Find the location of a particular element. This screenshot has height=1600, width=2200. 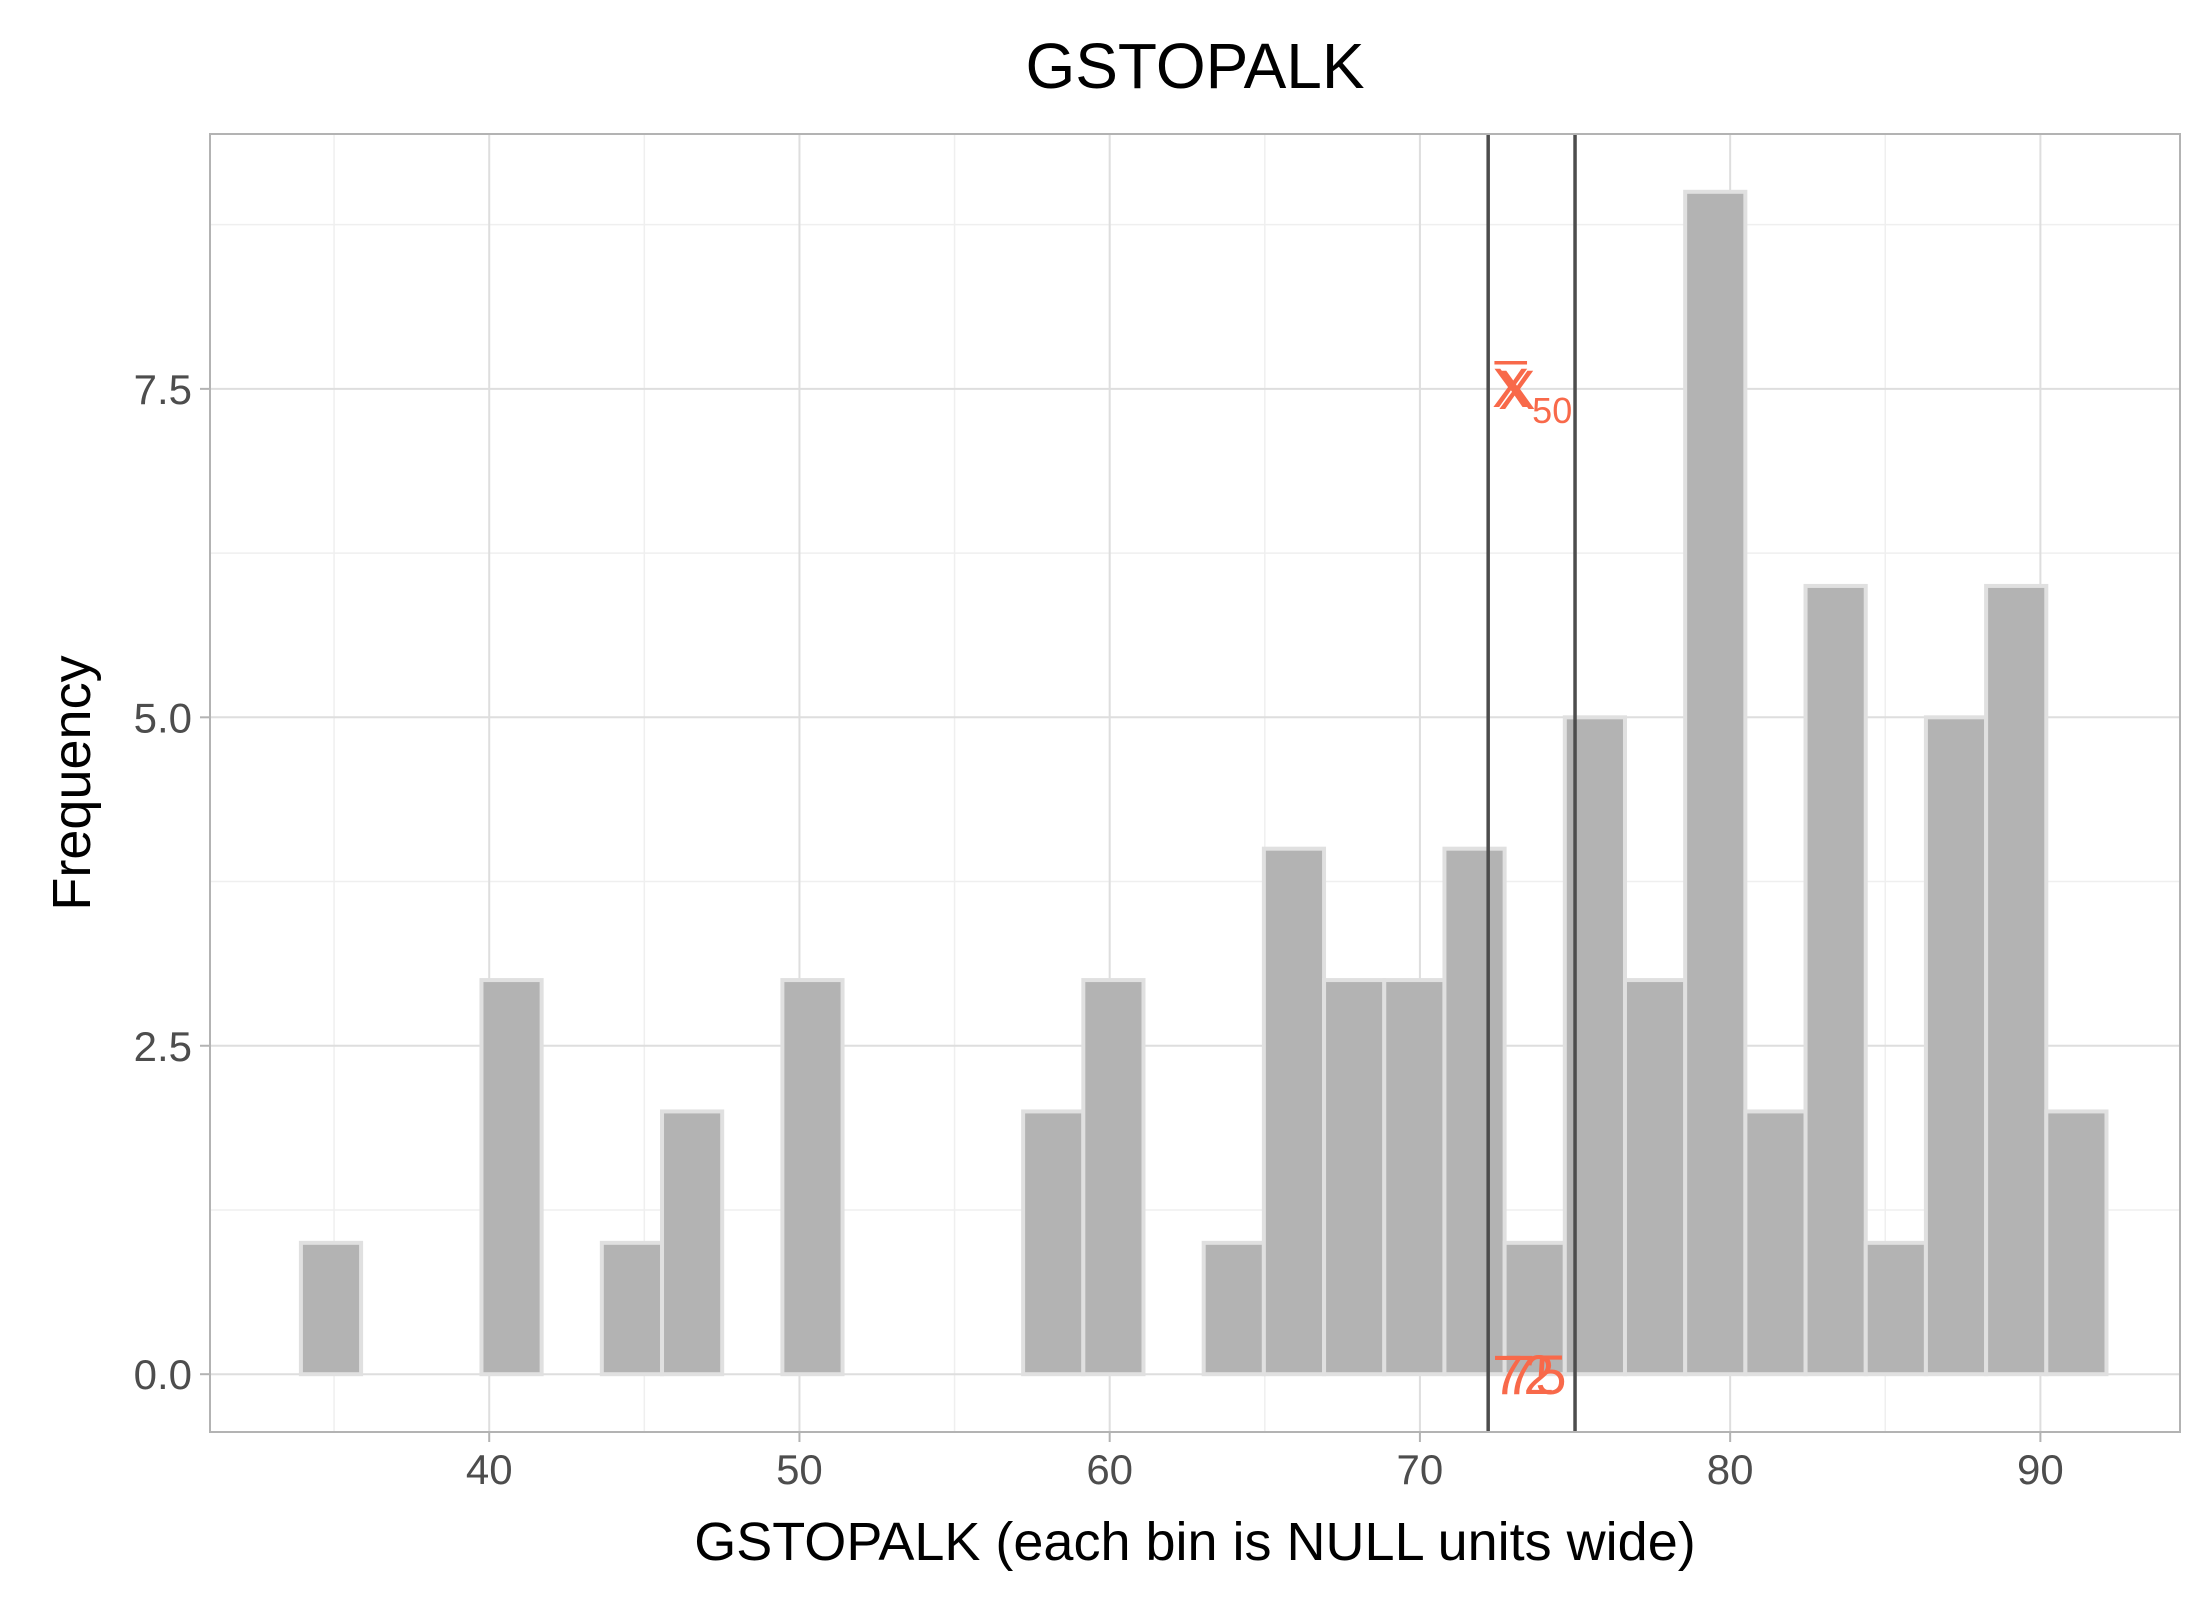

y-axis-title: Frequency is located at coordinates (72, 782).